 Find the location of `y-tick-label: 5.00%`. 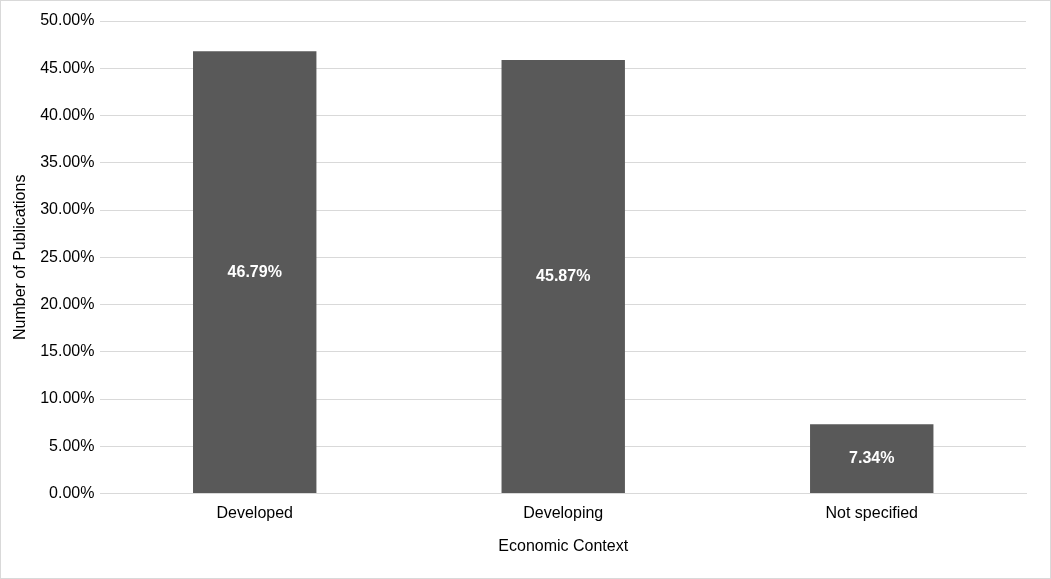

y-tick-label: 5.00% is located at coordinates (72, 445).